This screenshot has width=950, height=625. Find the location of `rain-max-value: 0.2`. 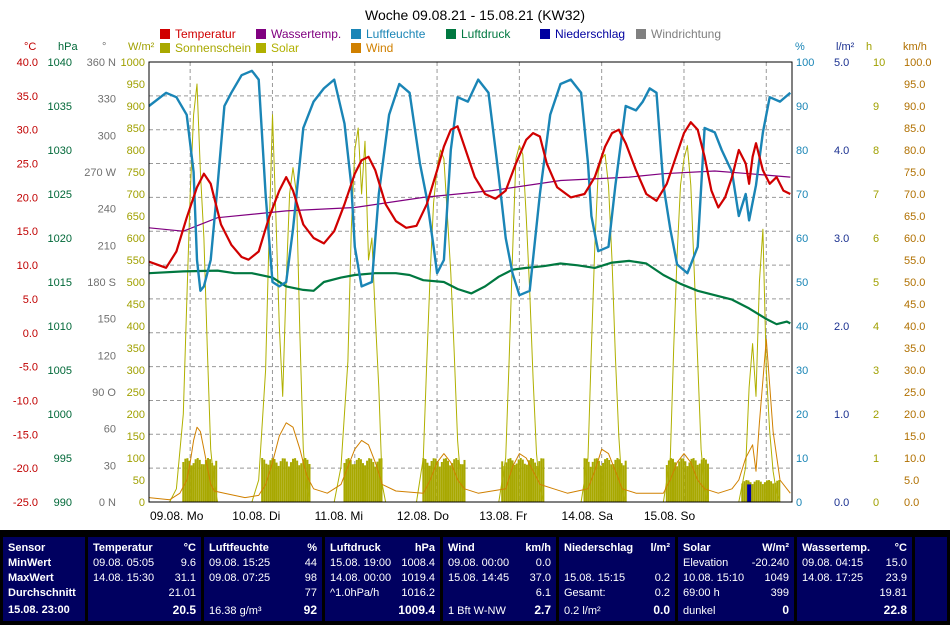

rain-max-value: 0.2 is located at coordinates (662, 578).